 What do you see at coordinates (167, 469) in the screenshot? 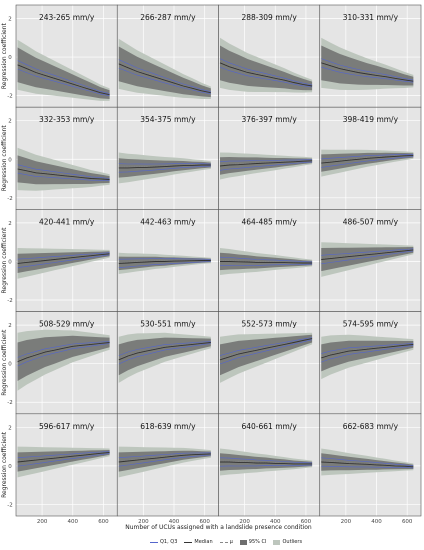
I see `panel: 618-639 mm/y 200 400 600` at bounding box center [167, 469].